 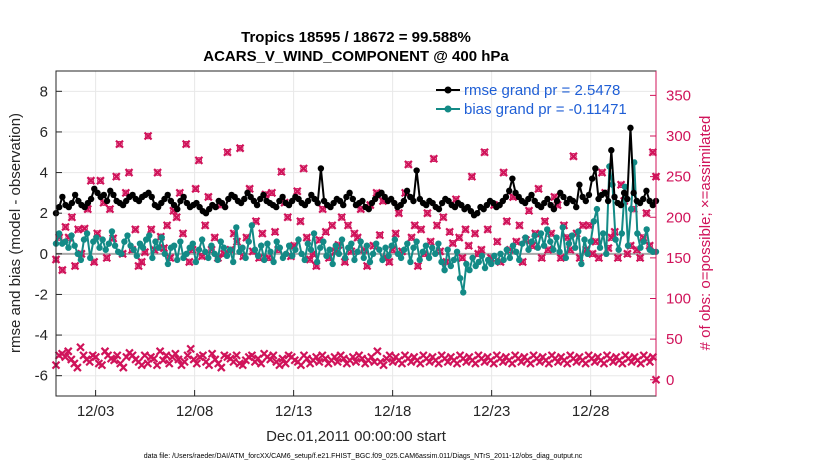 What do you see at coordinates (44, 91) in the screenshot?
I see `y-tick-label-left: 8` at bounding box center [44, 91].